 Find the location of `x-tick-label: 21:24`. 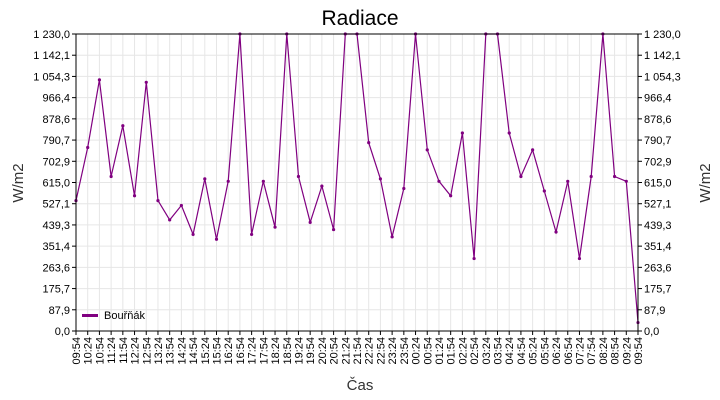

x-tick-label: 21:24 is located at coordinates (346, 351).